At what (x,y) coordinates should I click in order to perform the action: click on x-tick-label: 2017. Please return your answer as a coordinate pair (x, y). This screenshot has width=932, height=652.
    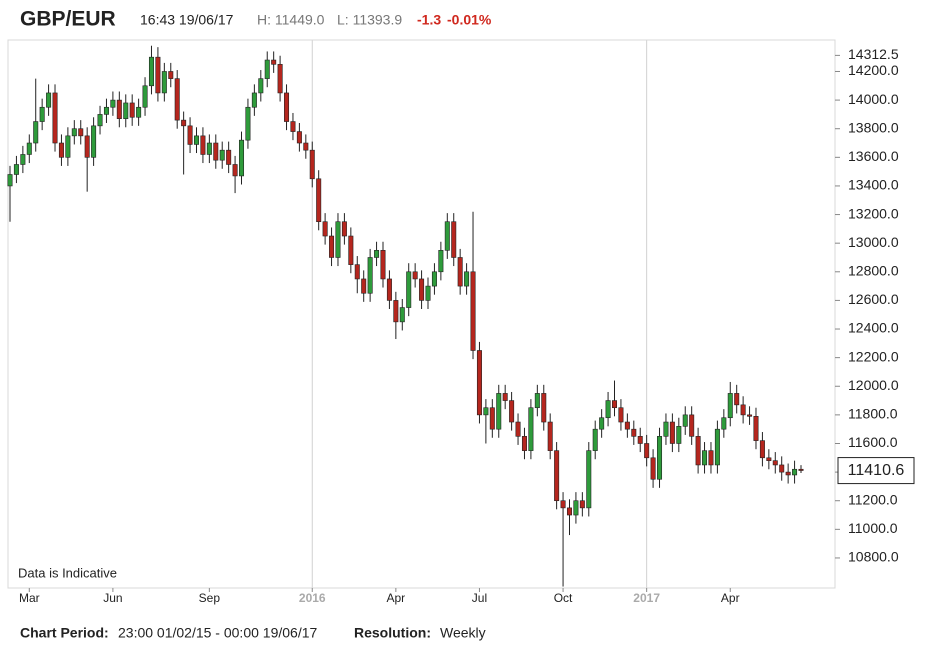
    Looking at the image, I should click on (646, 598).